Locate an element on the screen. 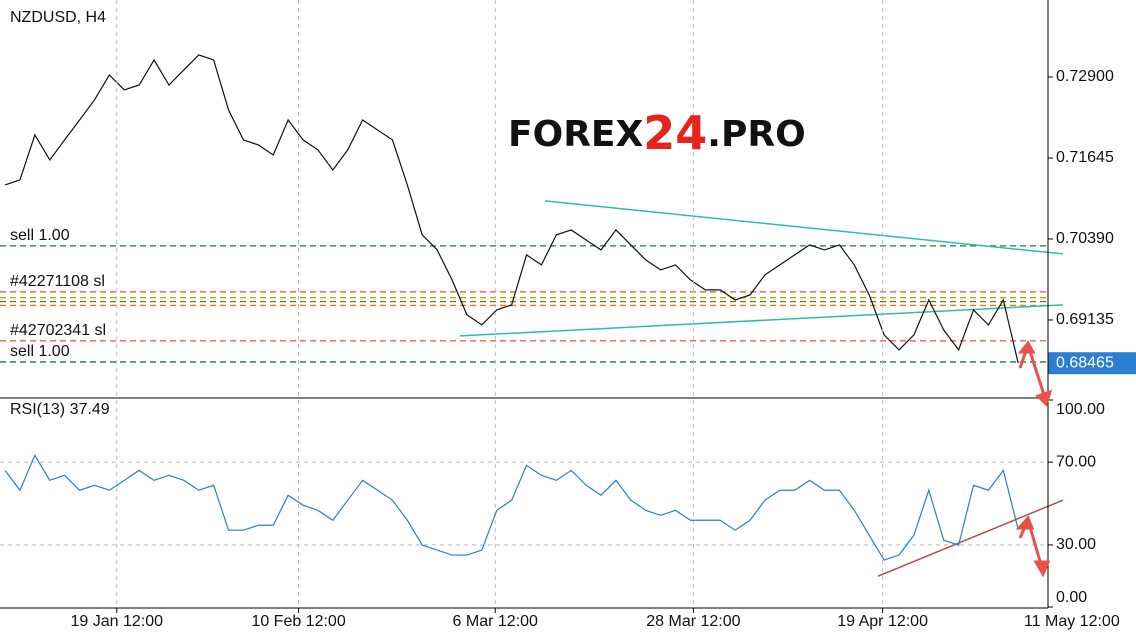 This screenshot has width=1136, height=640. y-tick-label: 30.00 is located at coordinates (1076, 544).